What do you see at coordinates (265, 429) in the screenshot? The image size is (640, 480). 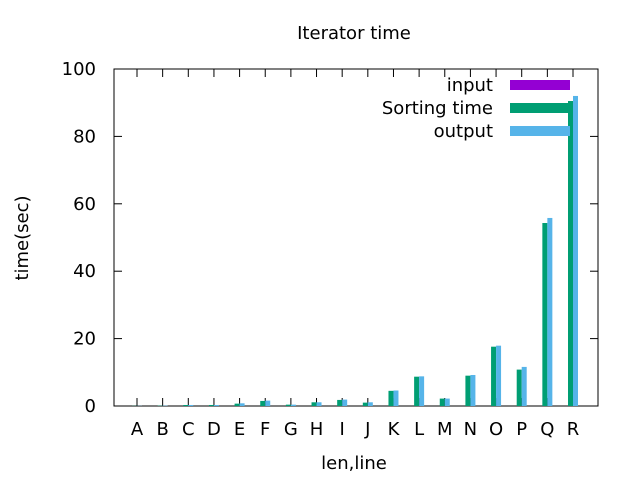 I see `x-tick-label: F` at bounding box center [265, 429].